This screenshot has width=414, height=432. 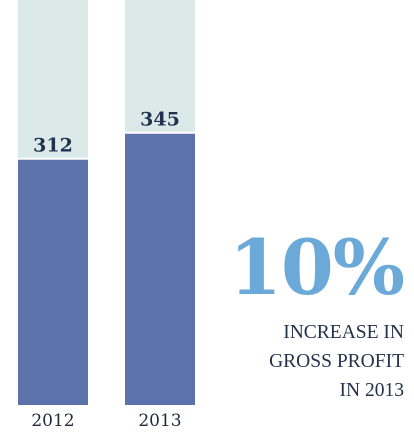 I want to click on caption-line-2: GROSS PROFIT, so click(x=336, y=361).